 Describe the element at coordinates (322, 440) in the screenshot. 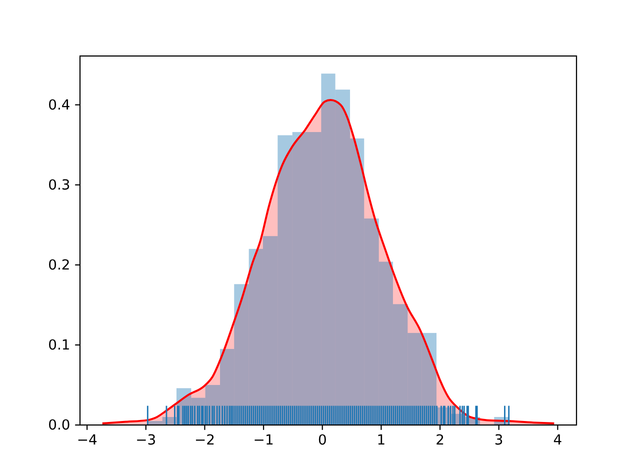

I see `x-tick-label: 0` at that location.